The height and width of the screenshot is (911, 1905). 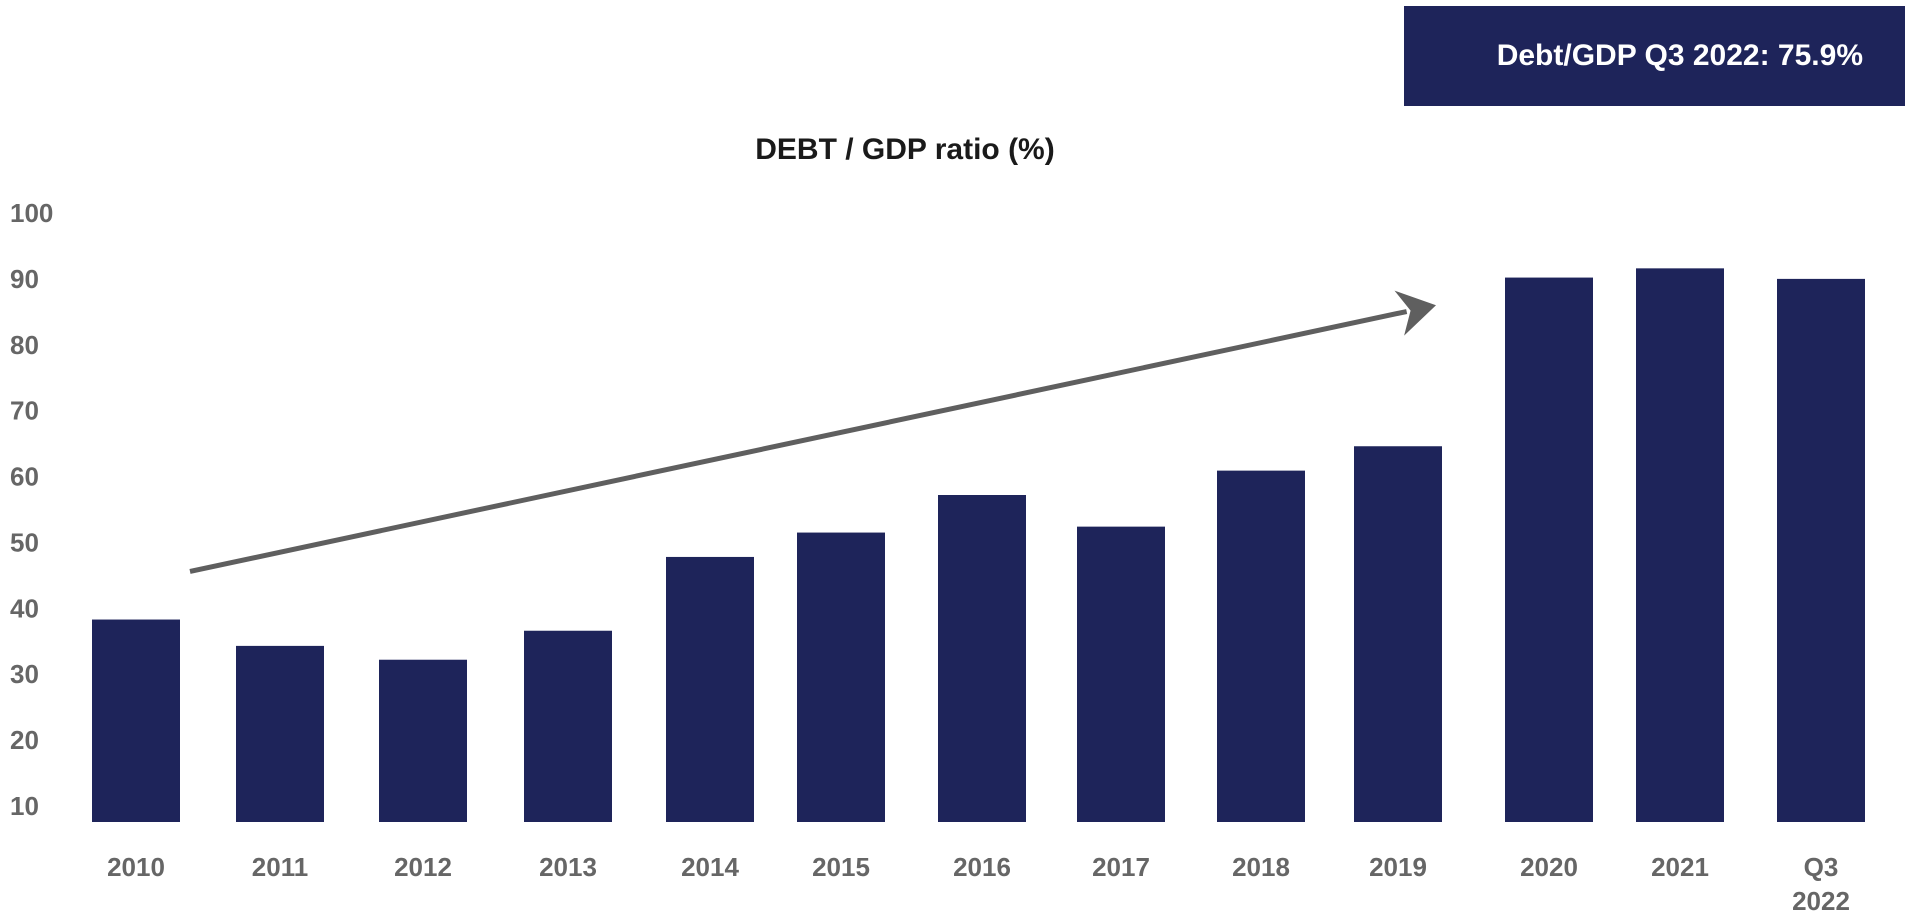 I want to click on y-tick-label: 40, so click(x=24, y=608).